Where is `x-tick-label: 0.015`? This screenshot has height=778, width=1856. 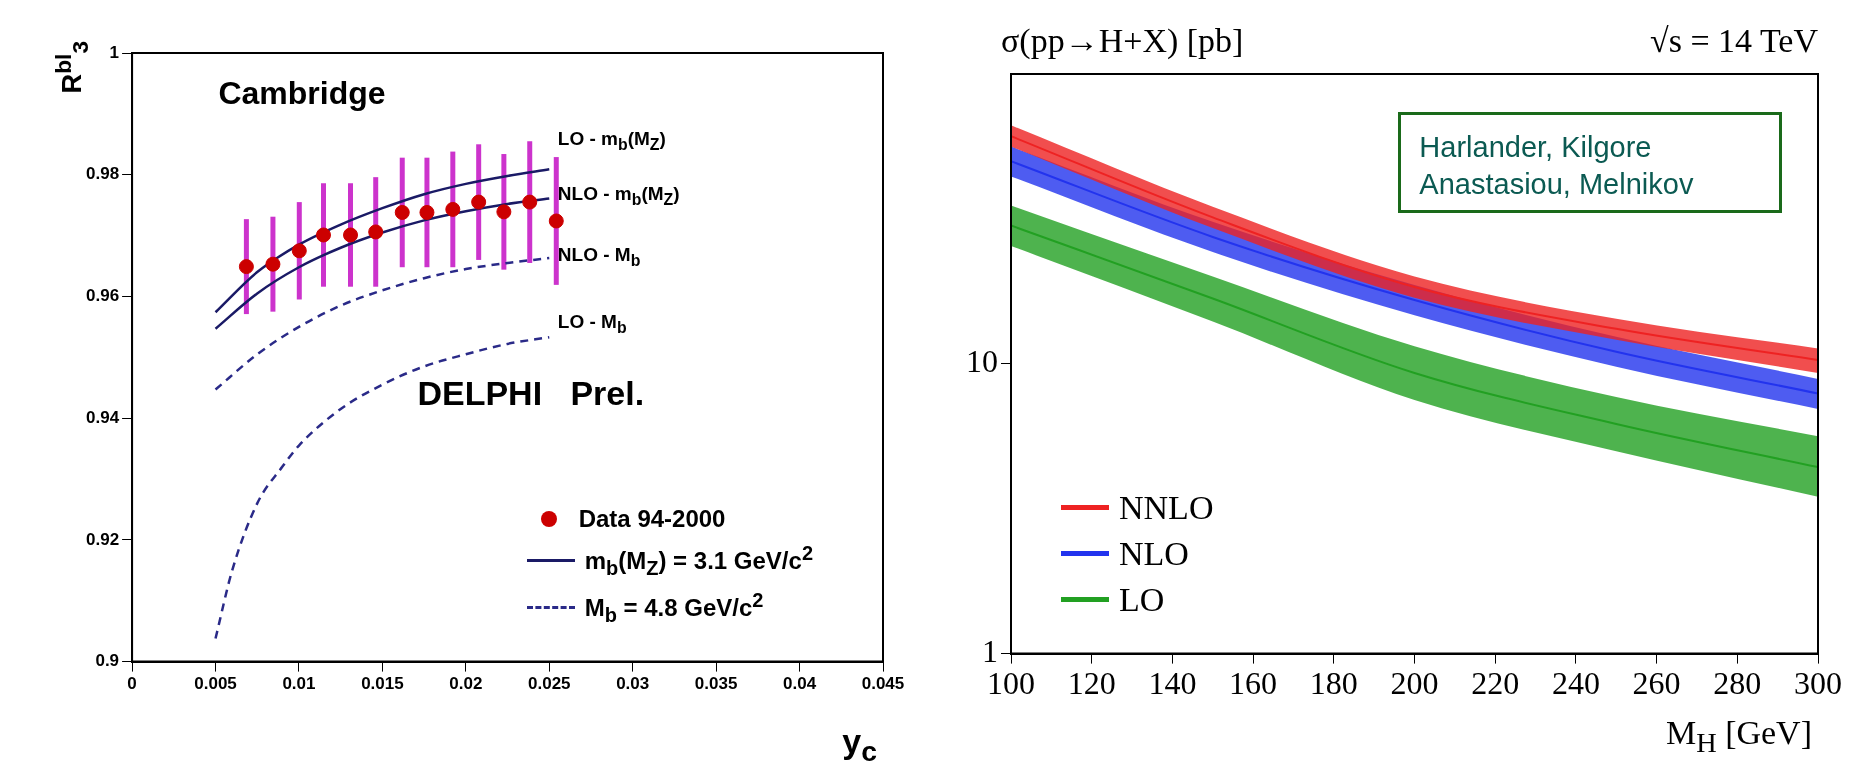 x-tick-label: 0.015 is located at coordinates (382, 684).